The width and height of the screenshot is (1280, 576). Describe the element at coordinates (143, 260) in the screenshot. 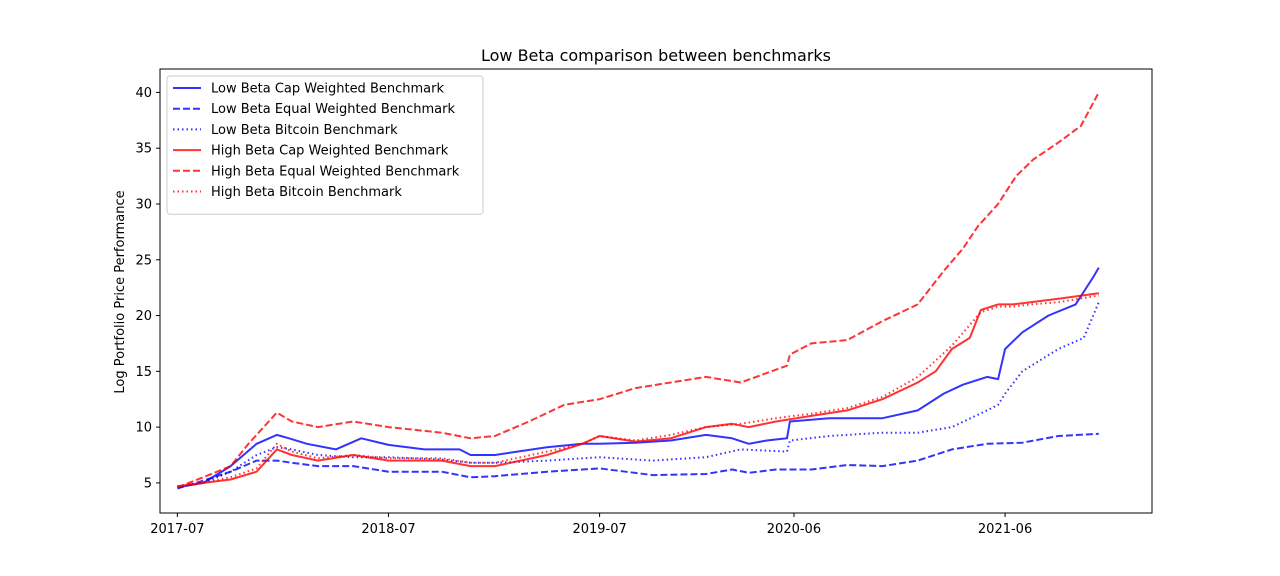

I see `y-tick-label: 25` at that location.